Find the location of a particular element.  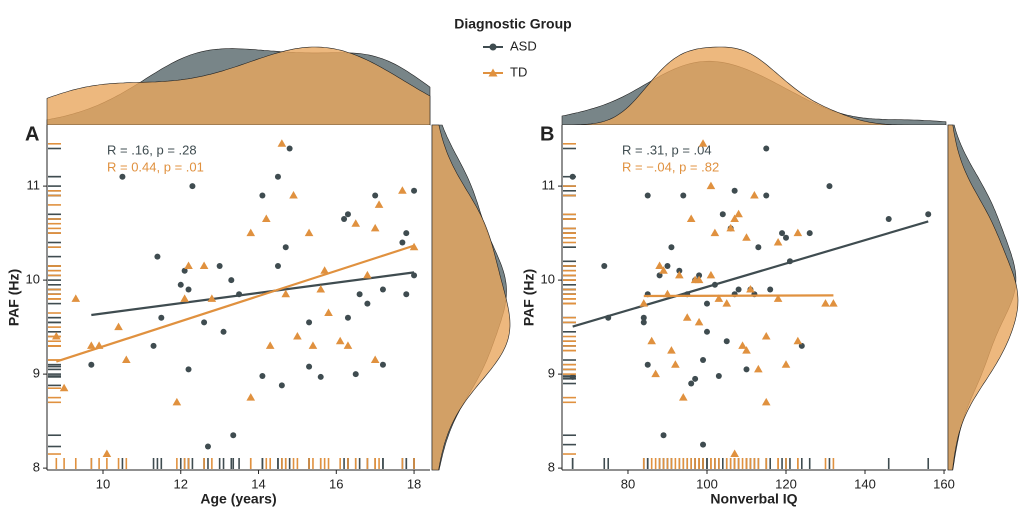

legend-symbol is located at coordinates (493, 47).